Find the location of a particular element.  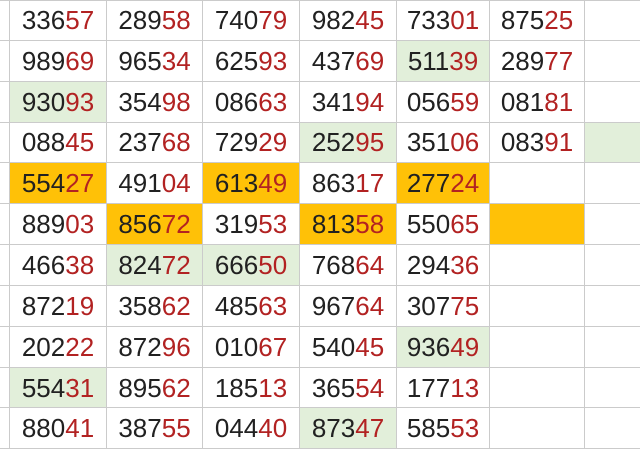

number-cell: 740 79 is located at coordinates (251, 20).